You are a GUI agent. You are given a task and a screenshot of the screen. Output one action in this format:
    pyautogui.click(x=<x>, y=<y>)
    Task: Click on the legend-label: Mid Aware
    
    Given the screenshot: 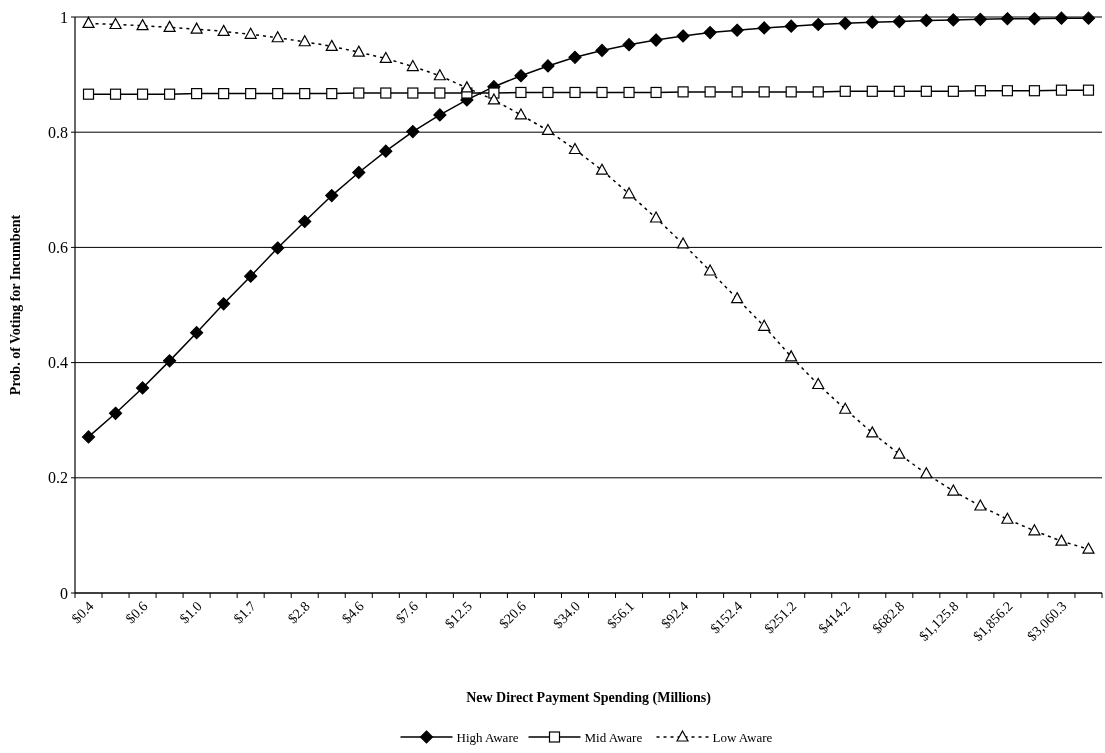 What is the action you would take?
    pyautogui.click(x=613, y=737)
    